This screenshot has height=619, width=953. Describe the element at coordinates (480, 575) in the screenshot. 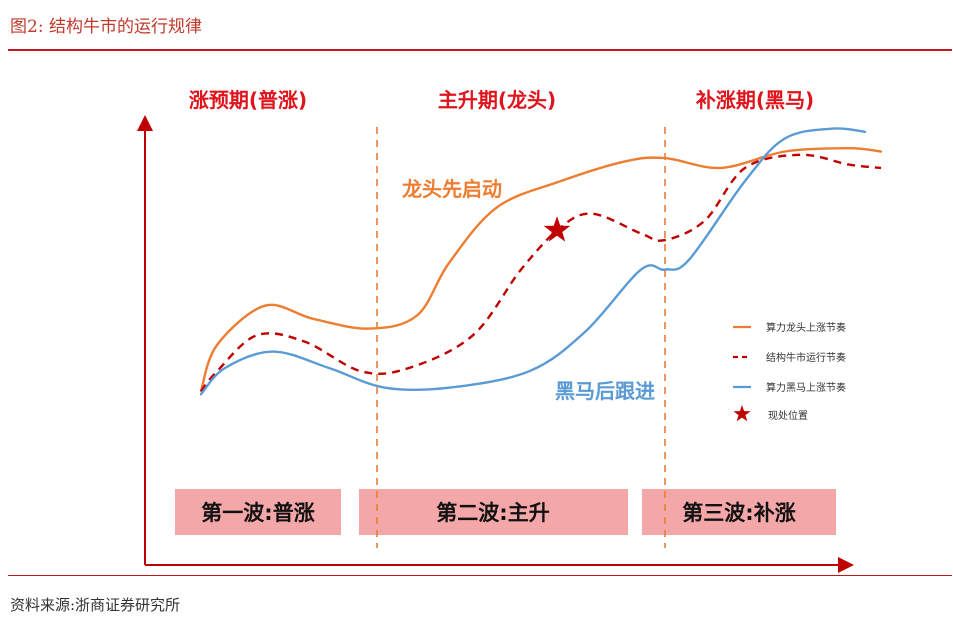

I see `bottom-rule` at that location.